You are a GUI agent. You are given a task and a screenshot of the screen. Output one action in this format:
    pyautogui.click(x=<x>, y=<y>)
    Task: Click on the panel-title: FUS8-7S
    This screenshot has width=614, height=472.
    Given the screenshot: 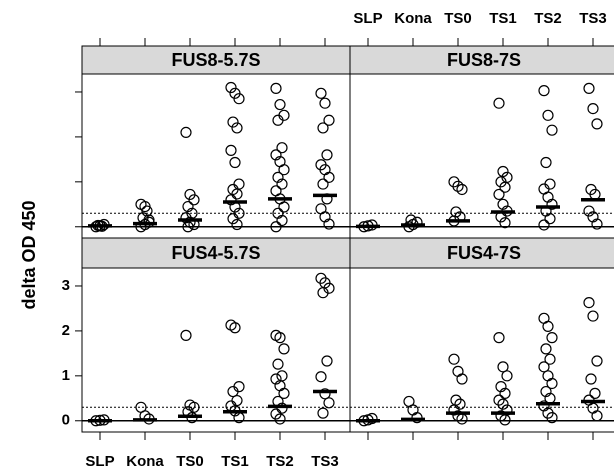 What is the action you would take?
    pyautogui.click(x=484, y=60)
    